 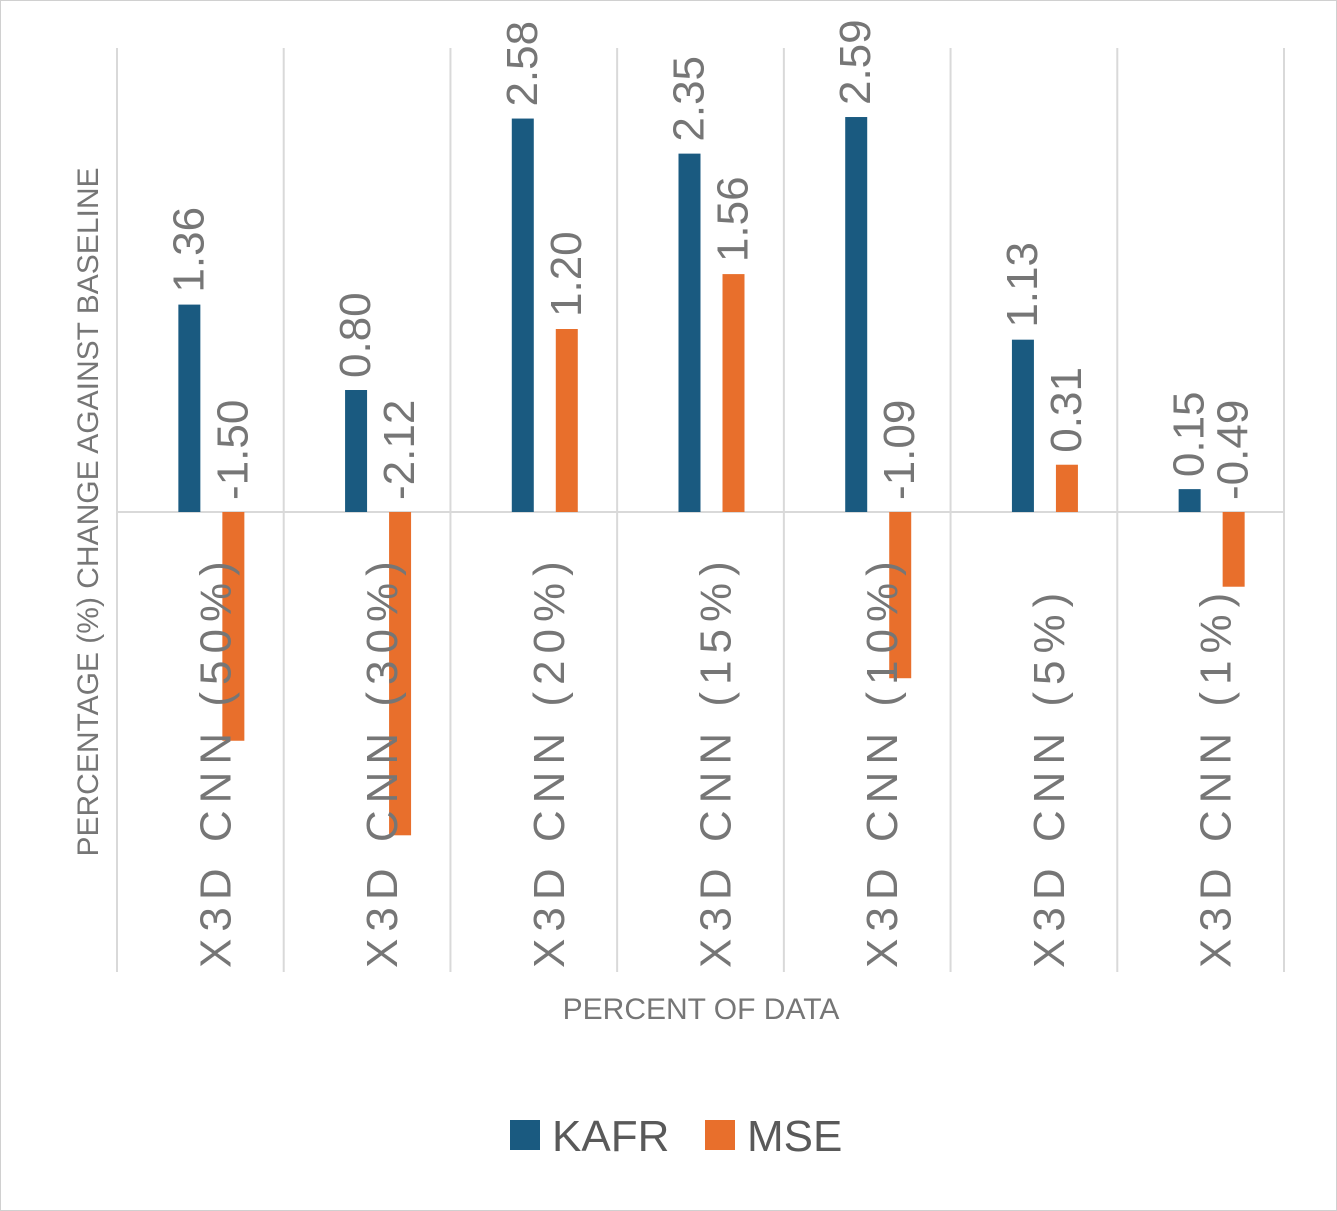 I want to click on category-label-3: X3D CNN (20%), so click(x=549, y=761).